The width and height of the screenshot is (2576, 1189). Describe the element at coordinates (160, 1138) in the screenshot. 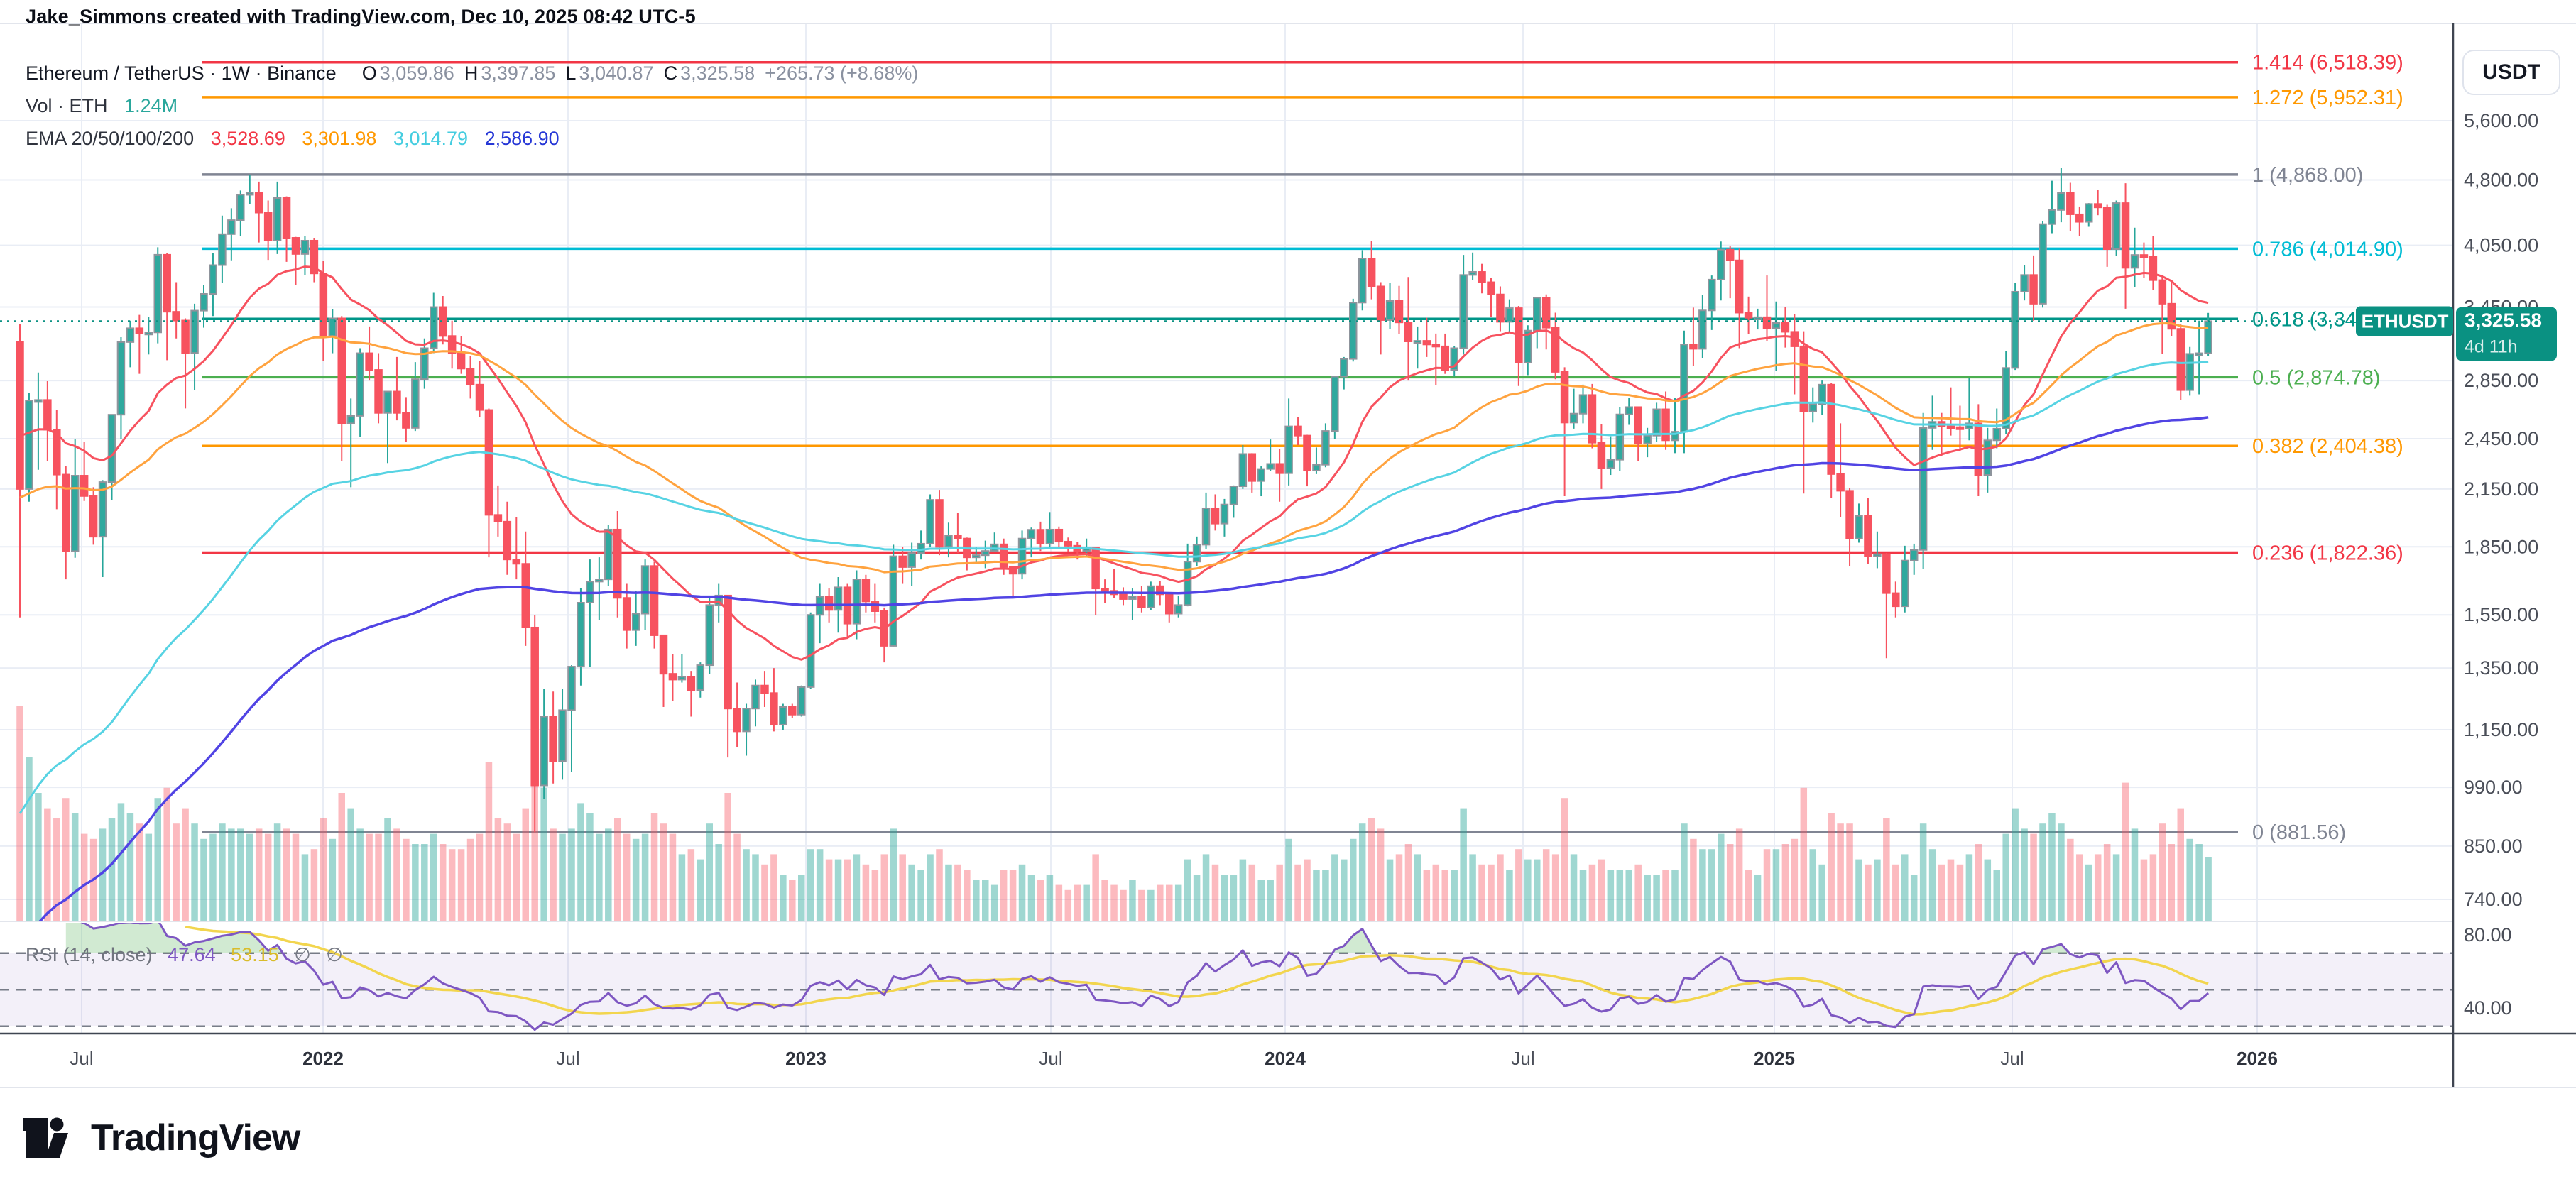

I see `tradingview-logo: TradingView` at that location.